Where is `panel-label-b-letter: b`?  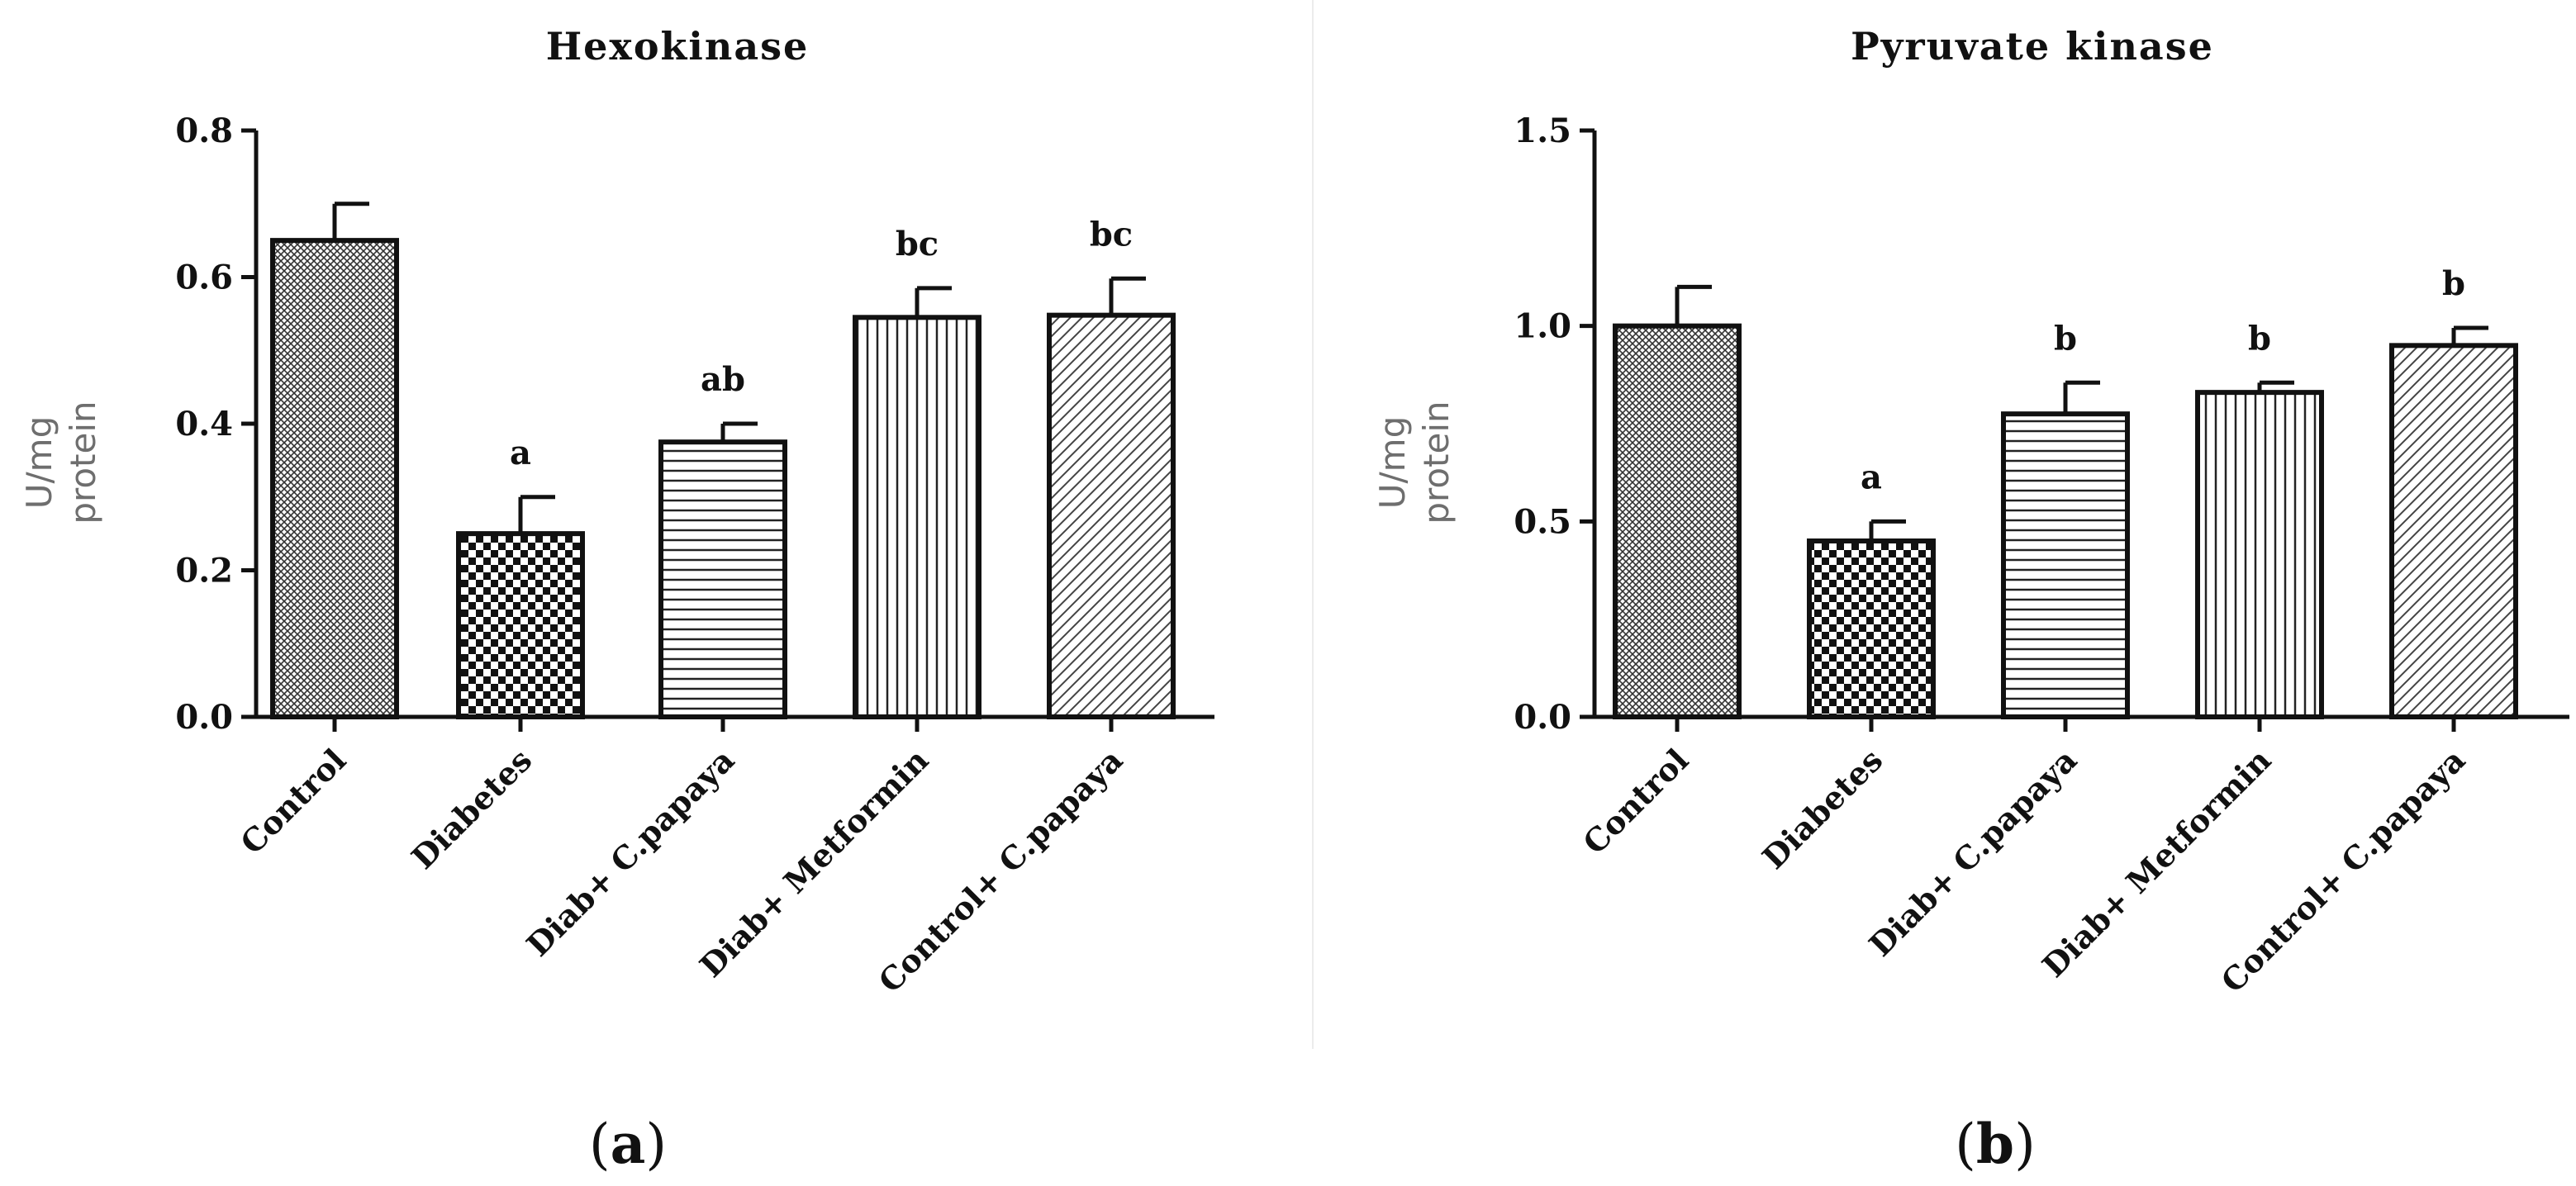
panel-label-b-letter: b is located at coordinates (1995, 1144).